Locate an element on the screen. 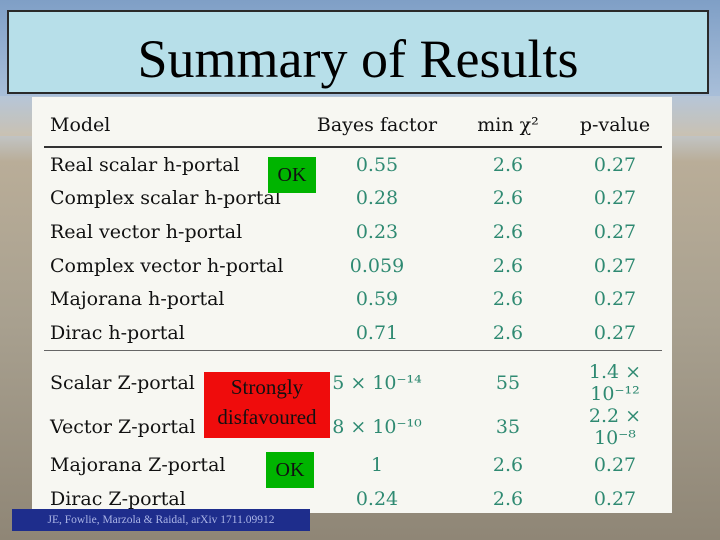 The image size is (720, 540). cell-bayes-factor: 0.28 is located at coordinates (377, 198).